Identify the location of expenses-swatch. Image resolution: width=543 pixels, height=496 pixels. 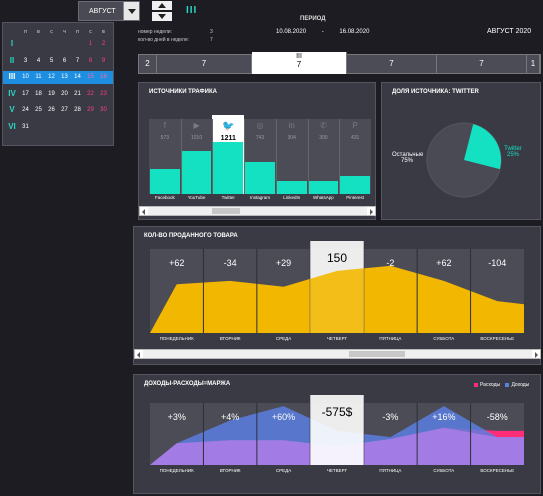
(476, 384).